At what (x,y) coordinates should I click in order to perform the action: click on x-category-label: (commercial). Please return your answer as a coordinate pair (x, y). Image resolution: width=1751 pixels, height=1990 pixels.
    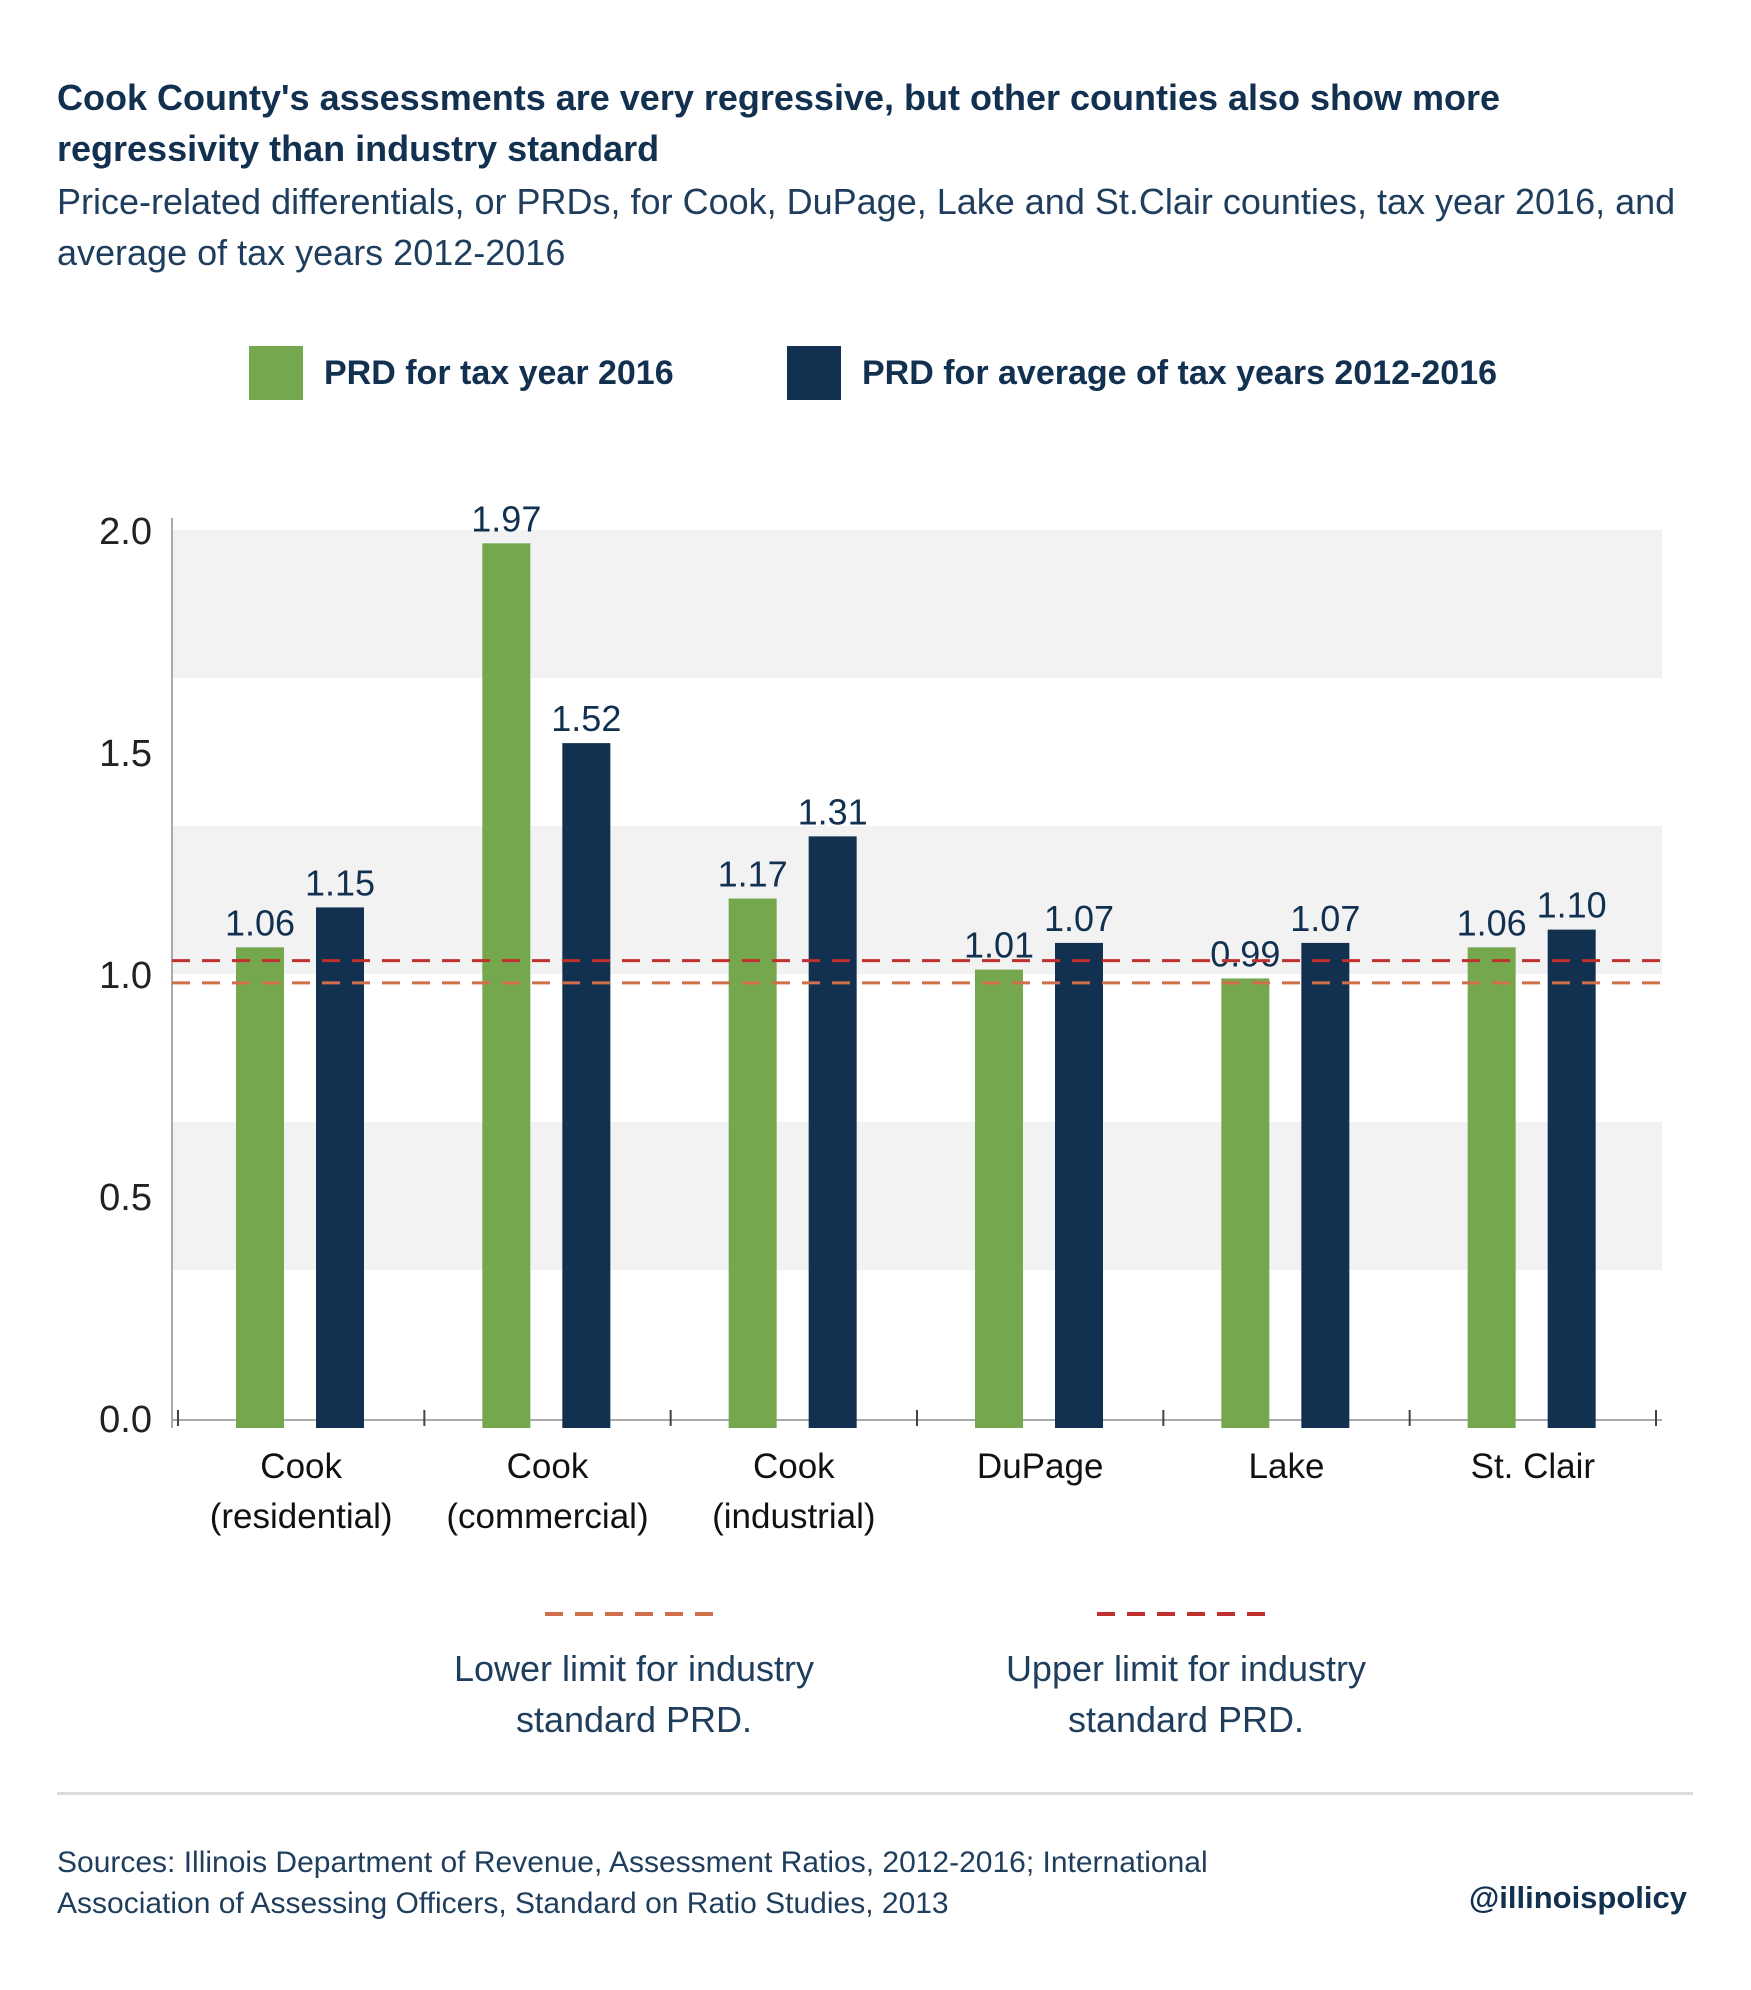
    Looking at the image, I should click on (547, 1516).